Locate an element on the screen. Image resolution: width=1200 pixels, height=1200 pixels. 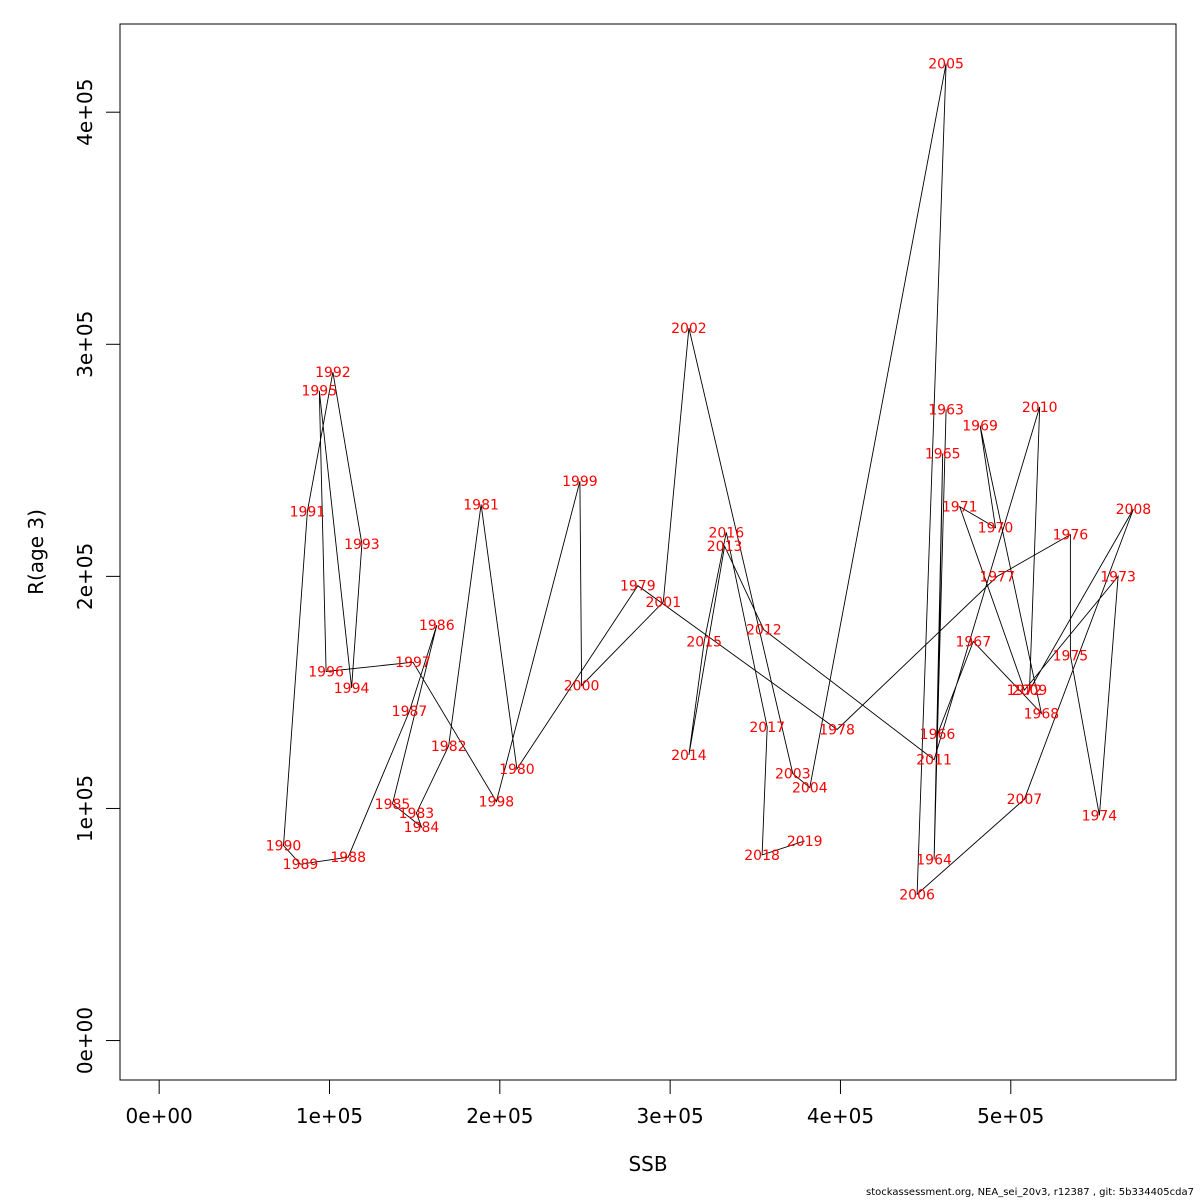
point-label-1984: 1984 is located at coordinates (422, 828).